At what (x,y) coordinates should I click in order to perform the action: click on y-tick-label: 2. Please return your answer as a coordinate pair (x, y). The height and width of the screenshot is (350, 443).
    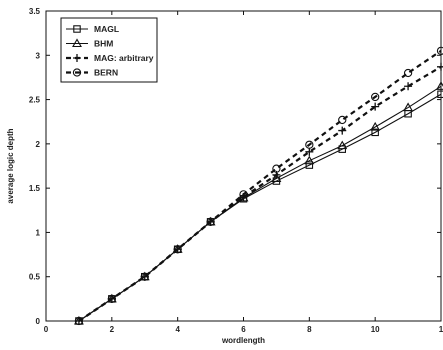
    Looking at the image, I should click on (38, 144).